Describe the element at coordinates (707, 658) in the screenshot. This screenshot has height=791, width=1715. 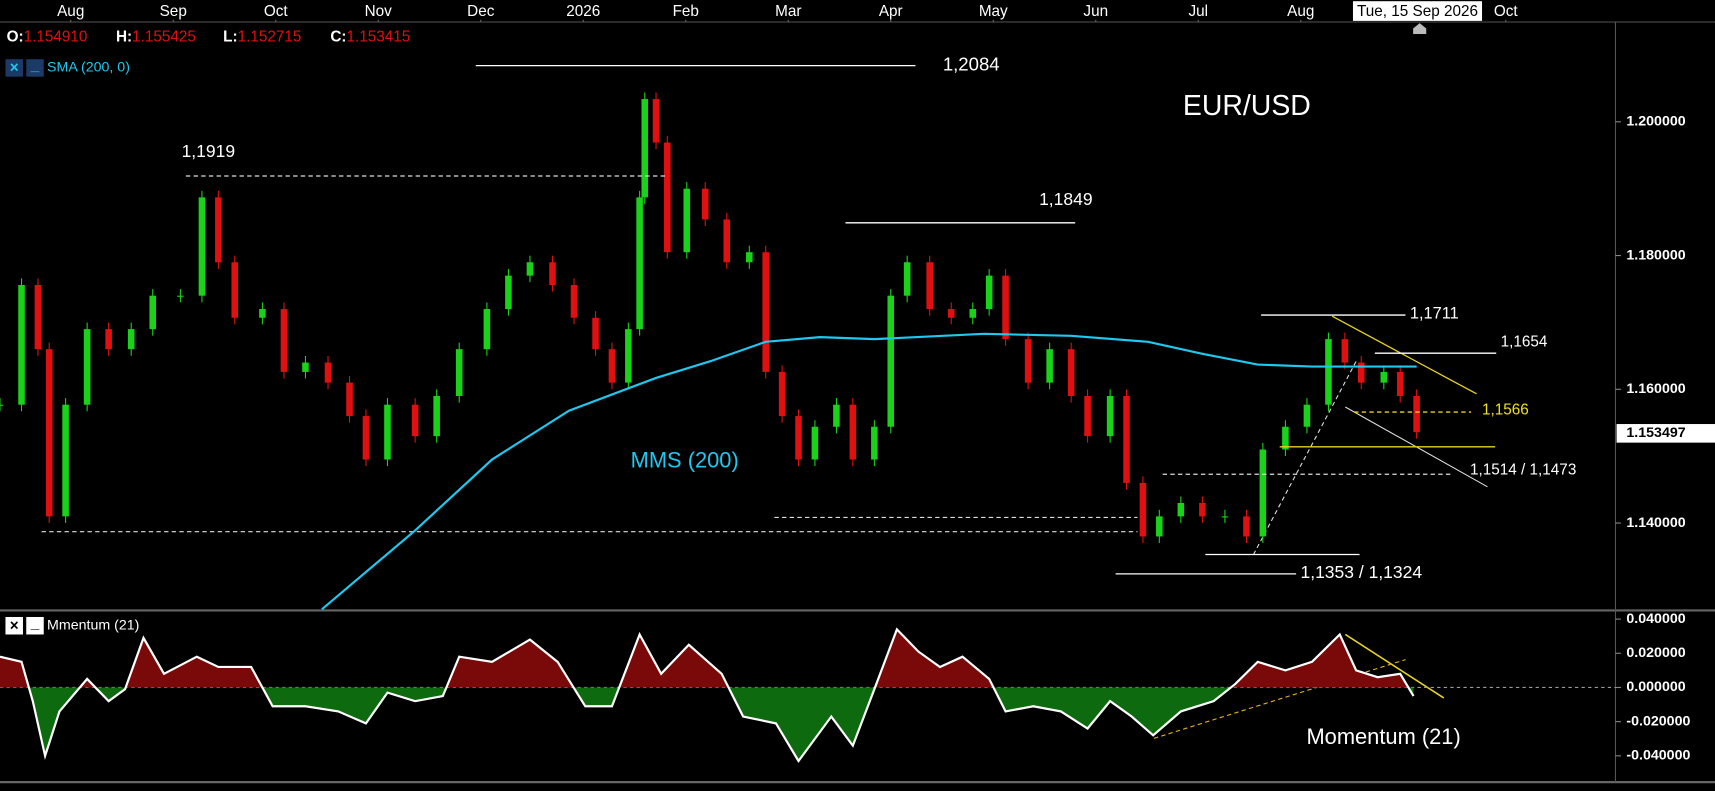
I see `momentum-area-positive` at that location.